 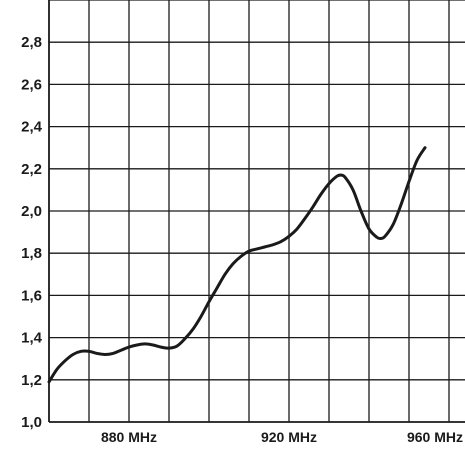 I want to click on x-tick-label-0: 880 MHz, so click(x=129, y=437).